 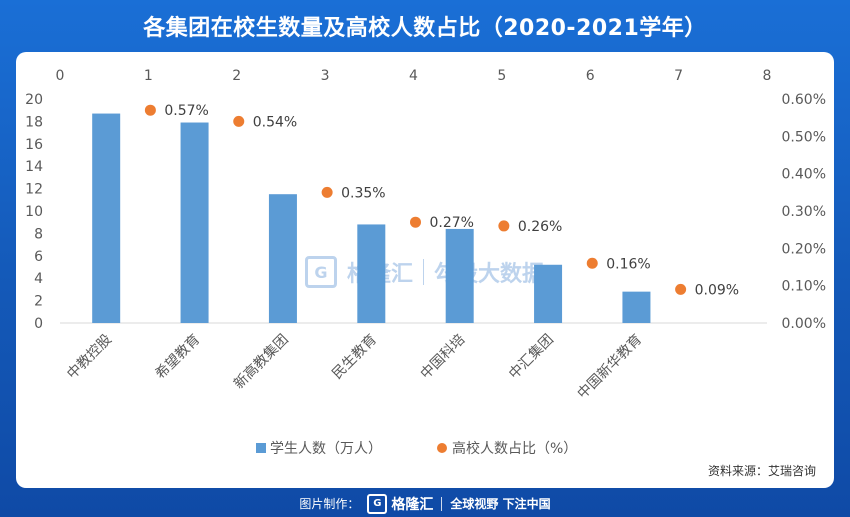 I want to click on left-axis-tick: 4, so click(x=38, y=279).